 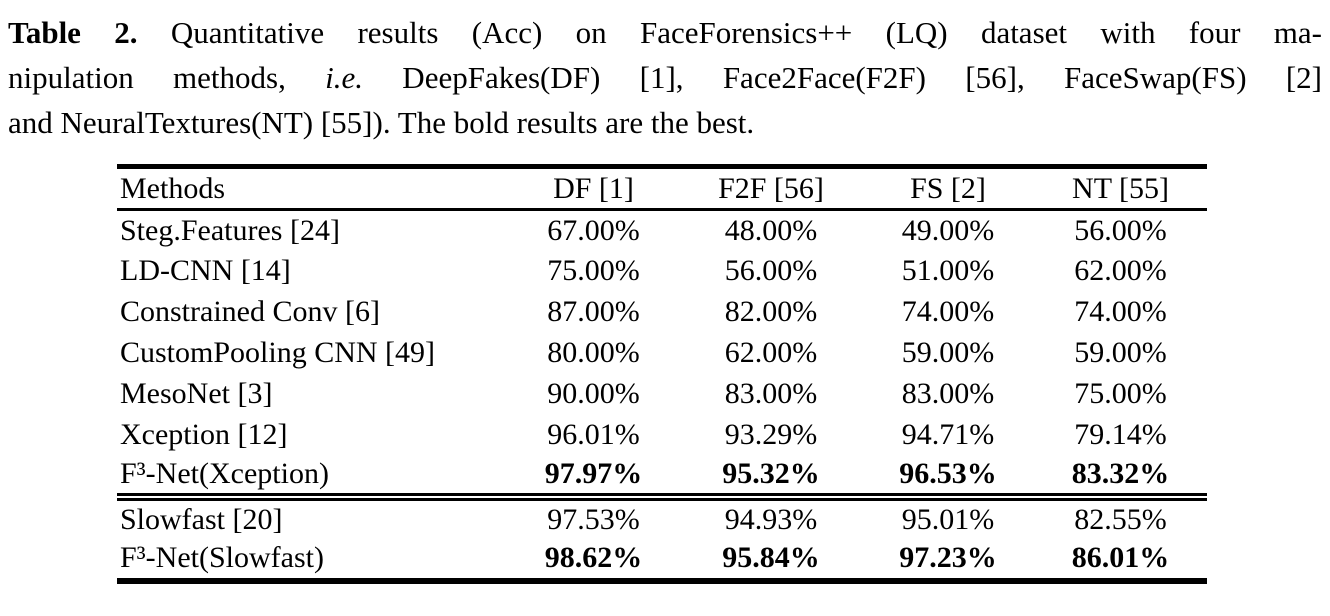 What do you see at coordinates (1120, 519) in the screenshot?
I see `value-cell: 82.55%` at bounding box center [1120, 519].